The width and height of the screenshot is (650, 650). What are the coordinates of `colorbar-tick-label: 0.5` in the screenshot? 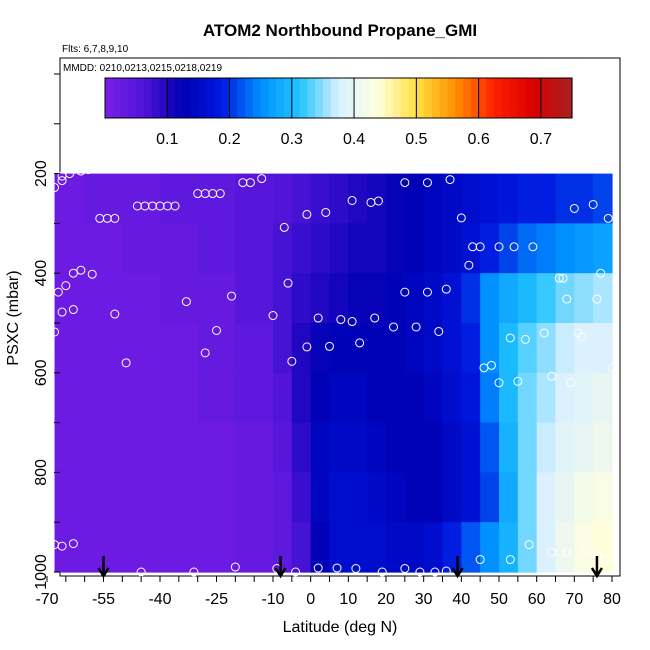 It's located at (416, 139).